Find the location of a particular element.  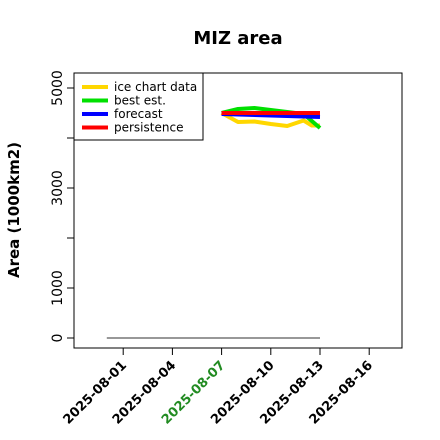

series-layer is located at coordinates (271, 118).